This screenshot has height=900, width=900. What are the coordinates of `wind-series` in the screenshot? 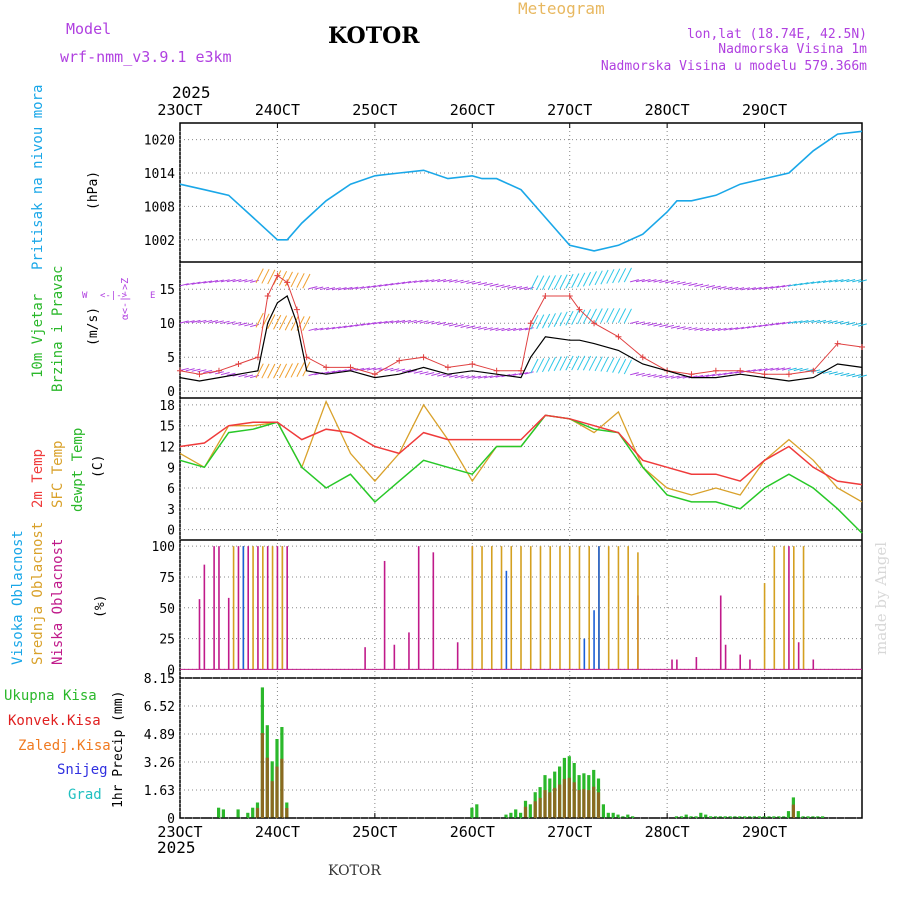 It's located at (521, 327).